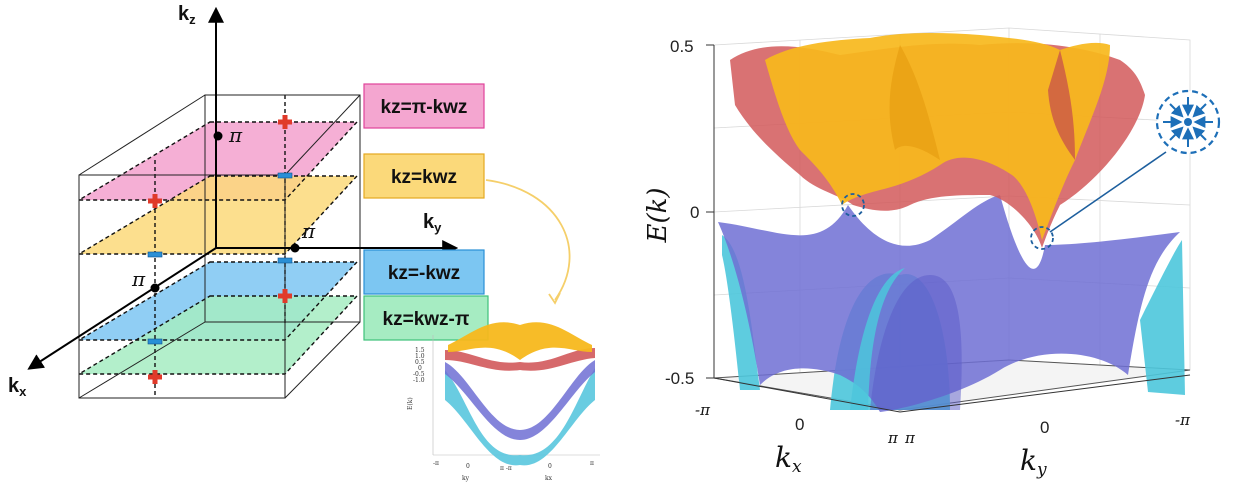 The width and height of the screenshot is (1233, 488). What do you see at coordinates (506, 468) in the screenshot?
I see `svg-text: π -π` at bounding box center [506, 468].